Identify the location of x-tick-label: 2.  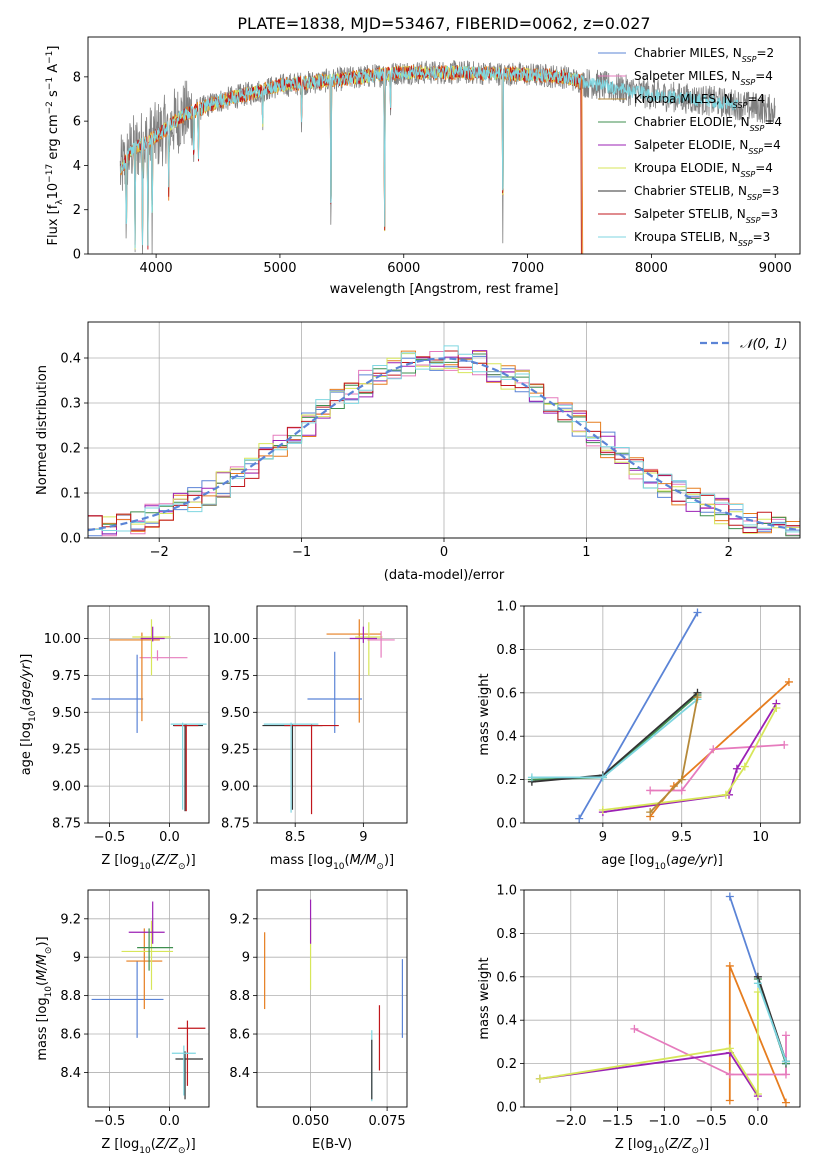
(729, 552).